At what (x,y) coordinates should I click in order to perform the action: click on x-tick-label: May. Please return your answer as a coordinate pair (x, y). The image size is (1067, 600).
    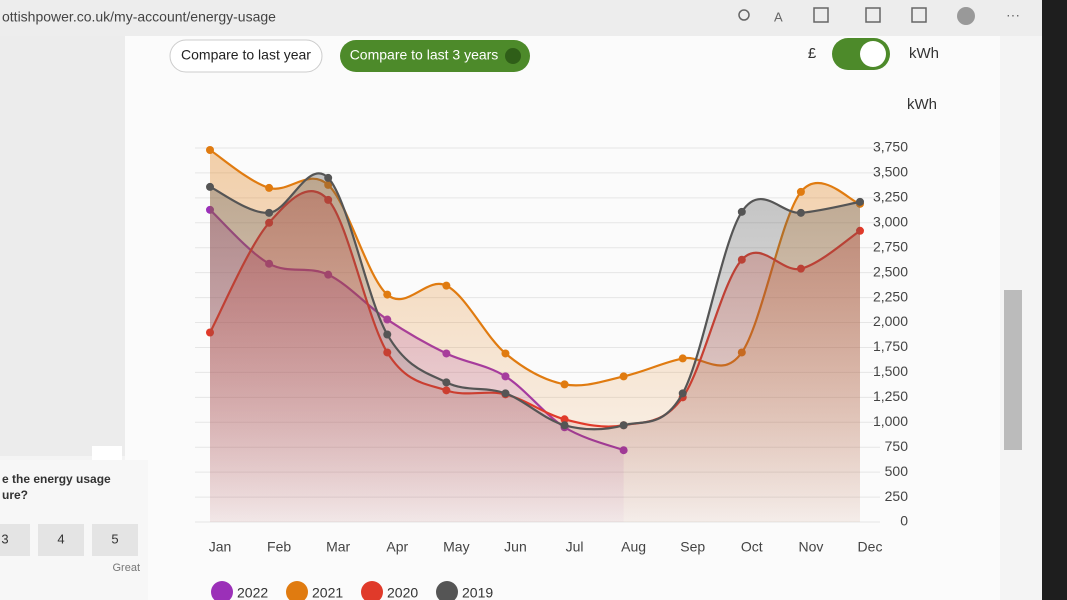
    Looking at the image, I should click on (456, 547).